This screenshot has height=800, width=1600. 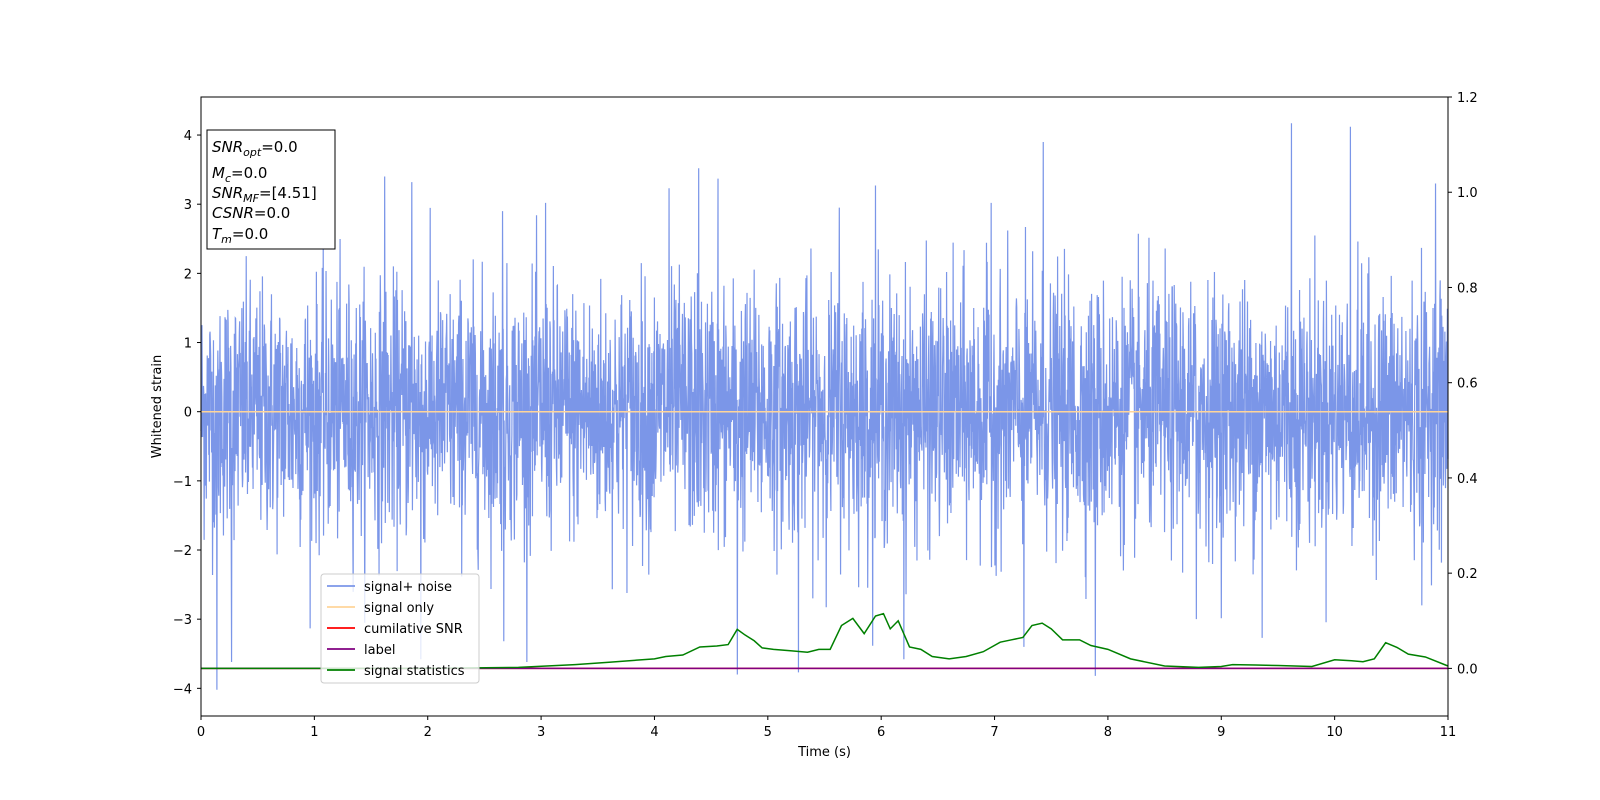 I want to click on x-tick-label: 10, so click(x=1334, y=732).